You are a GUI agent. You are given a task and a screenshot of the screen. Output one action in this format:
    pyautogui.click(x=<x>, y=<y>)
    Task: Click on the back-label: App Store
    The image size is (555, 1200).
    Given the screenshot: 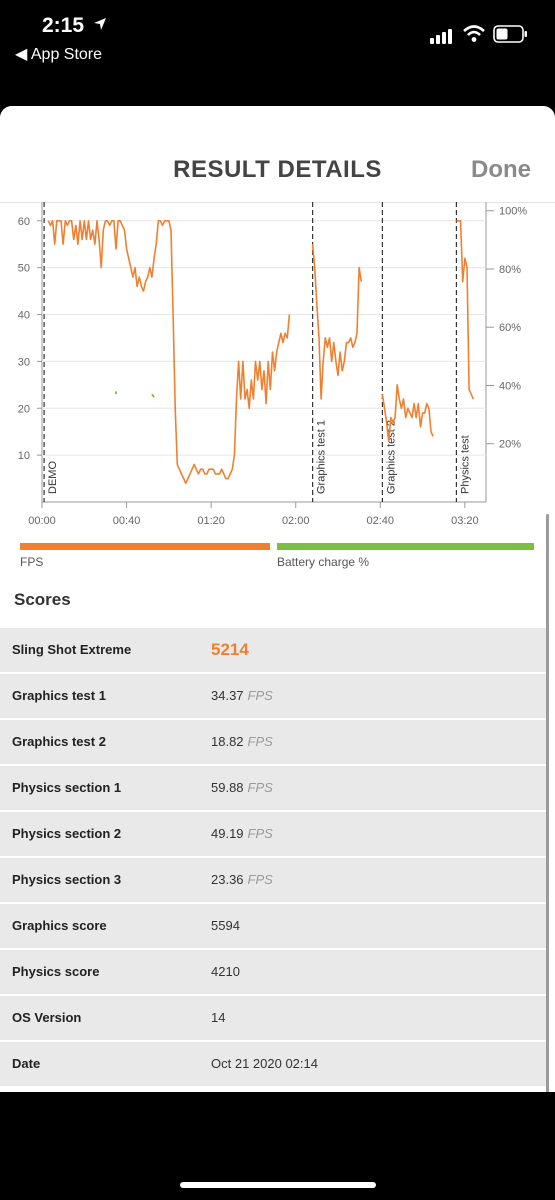 What is the action you would take?
    pyautogui.click(x=66, y=54)
    